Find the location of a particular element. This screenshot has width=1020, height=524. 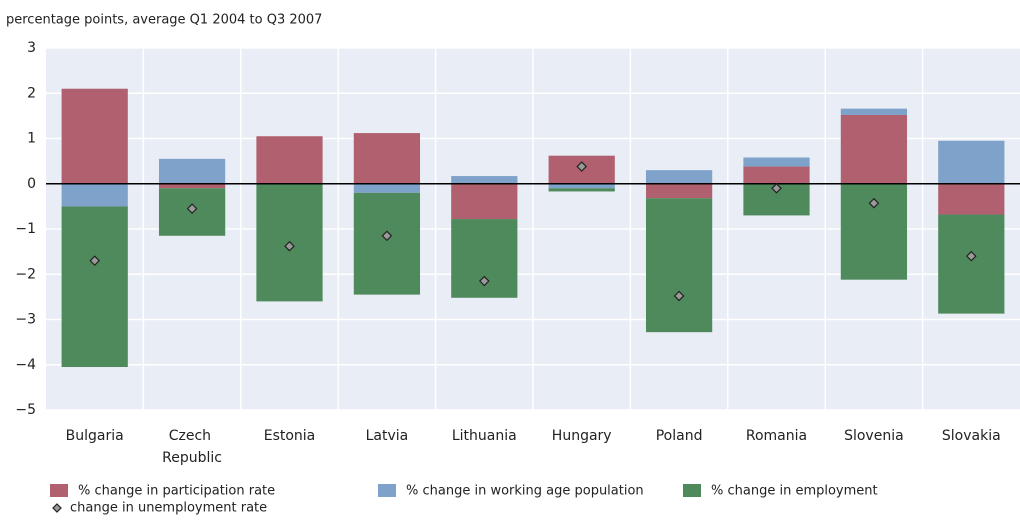

x-tick-label: Poland is located at coordinates (679, 436).